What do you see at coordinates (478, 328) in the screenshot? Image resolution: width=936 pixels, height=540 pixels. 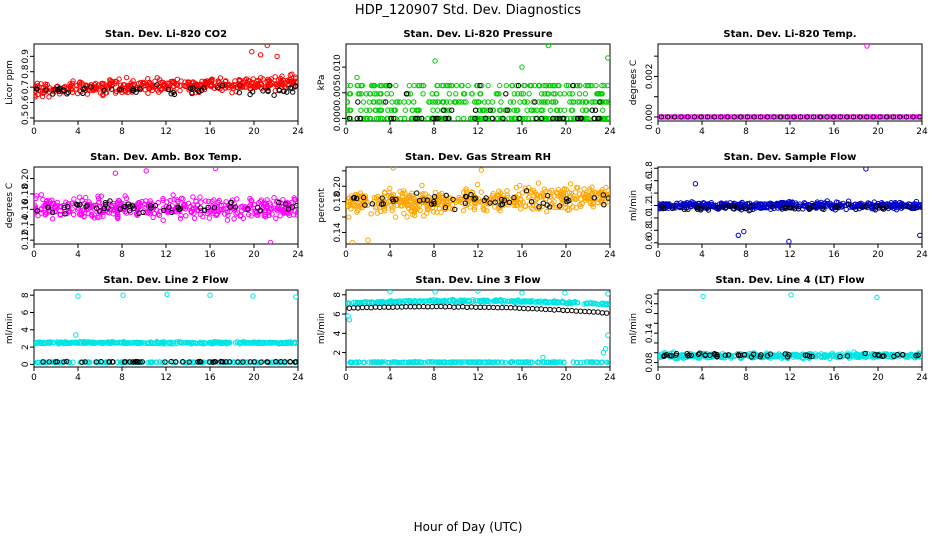 I see `points-layer` at bounding box center [478, 328].